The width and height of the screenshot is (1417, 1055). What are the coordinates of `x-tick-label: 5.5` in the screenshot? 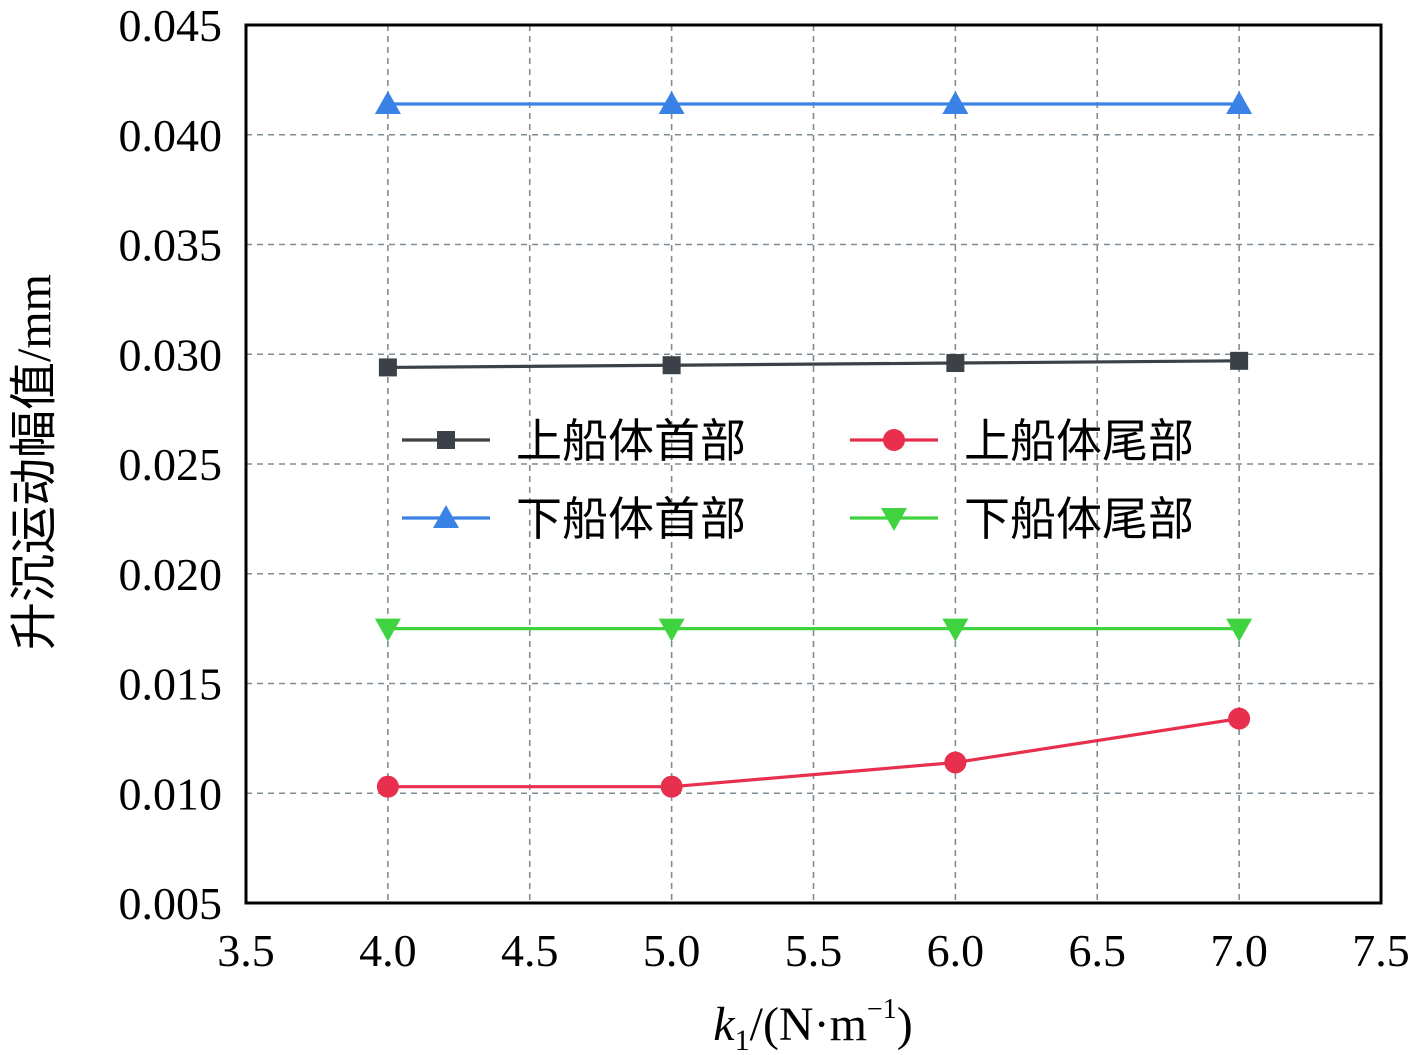 It's located at (814, 950).